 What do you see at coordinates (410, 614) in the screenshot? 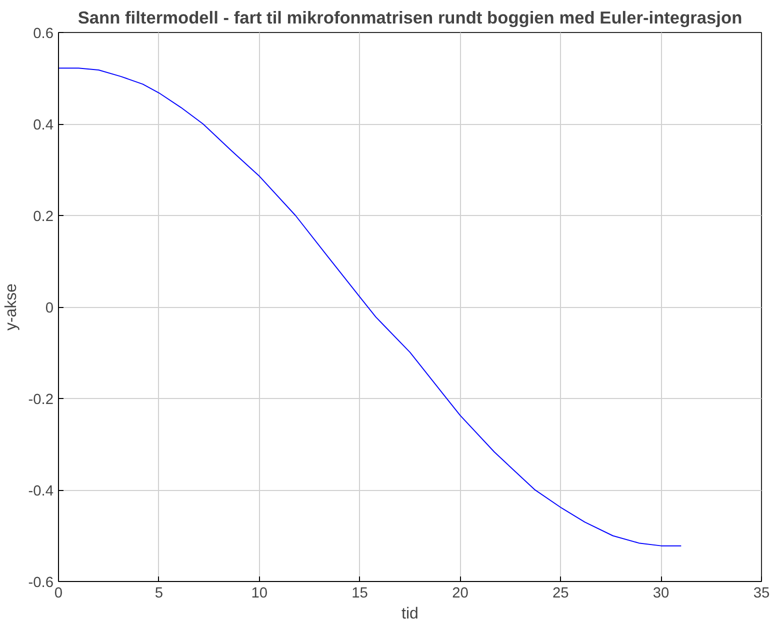
I see `x-axis-title: tid` at bounding box center [410, 614].